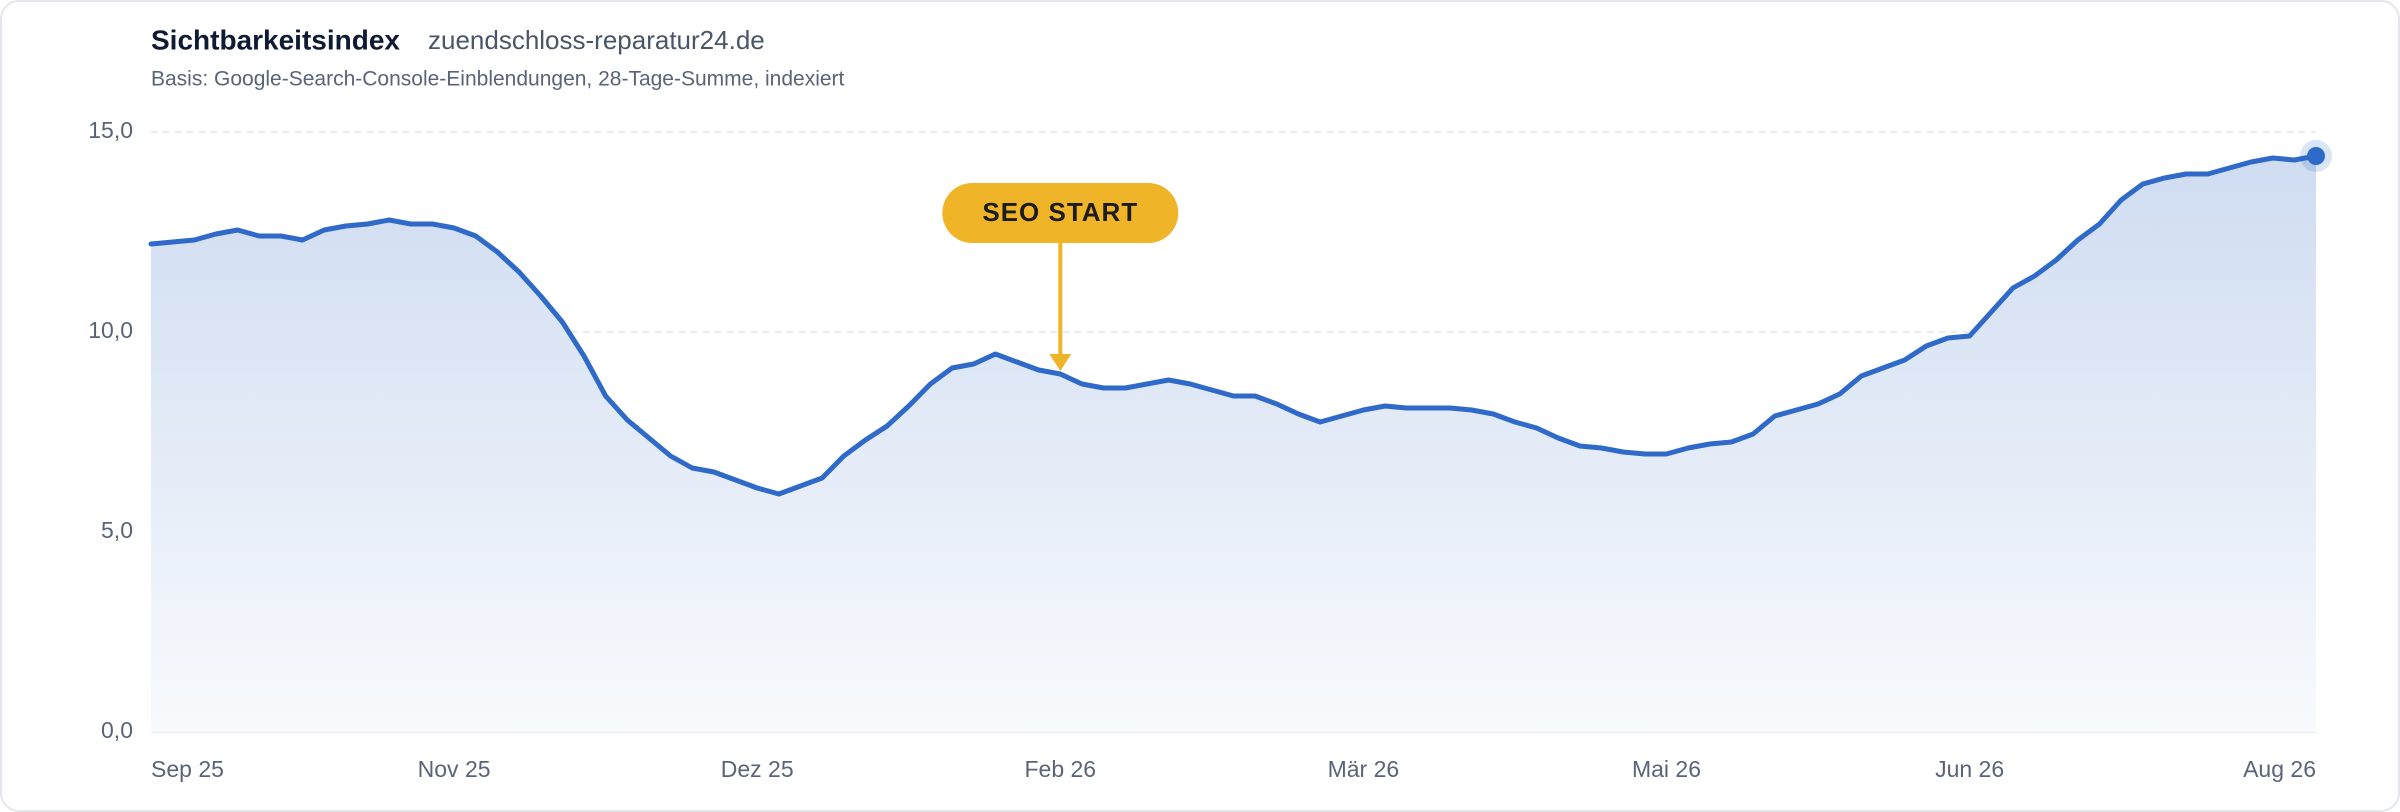 Image resolution: width=2400 pixels, height=812 pixels. What do you see at coordinates (110, 330) in the screenshot?
I see `y-tick-label: 10,0` at bounding box center [110, 330].